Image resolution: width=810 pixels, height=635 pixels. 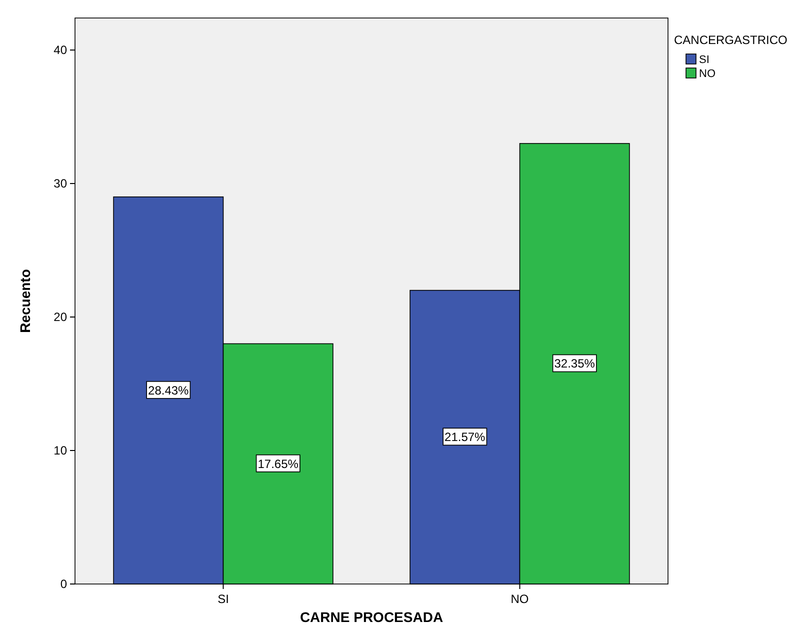 What do you see at coordinates (372, 617) in the screenshot?
I see `x-axis-title: CARNE PROCESADA` at bounding box center [372, 617].